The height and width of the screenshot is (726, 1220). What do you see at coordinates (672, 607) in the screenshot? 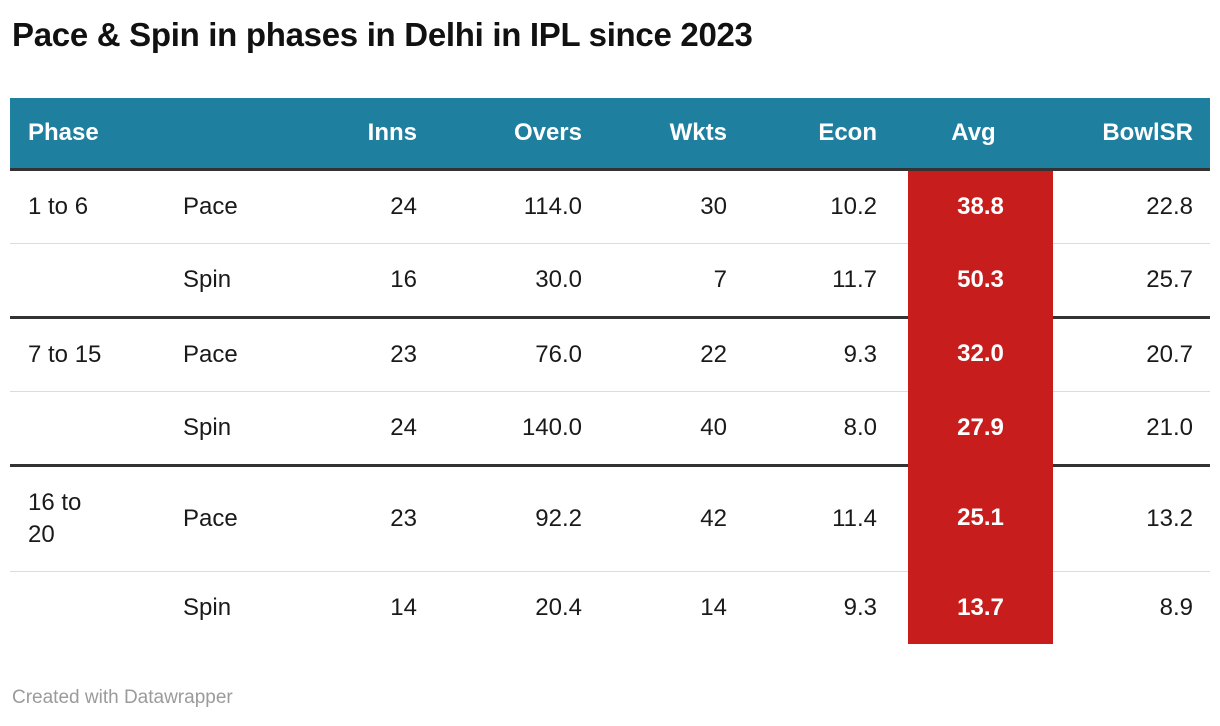
I see `cell-wkts: 14` at bounding box center [672, 607].